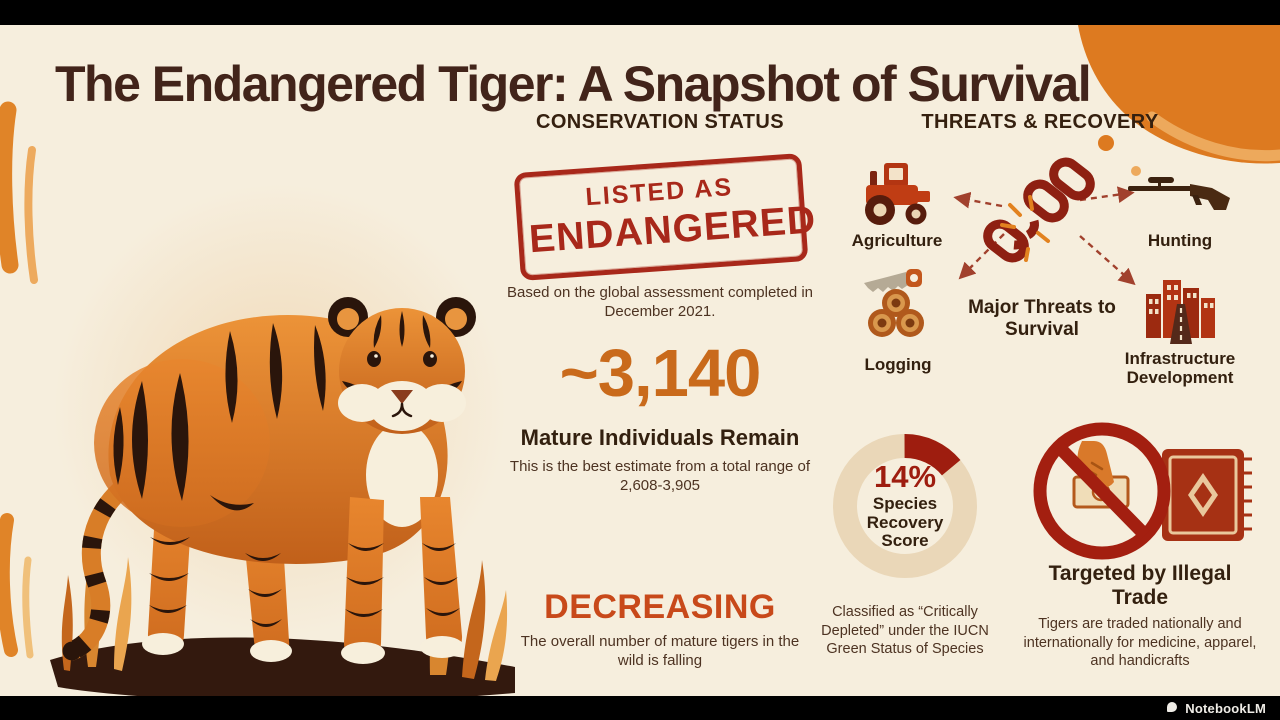 The width and height of the screenshot is (1280, 720). What do you see at coordinates (660, 607) in the screenshot?
I see `population-trend: DECREASING` at bounding box center [660, 607].